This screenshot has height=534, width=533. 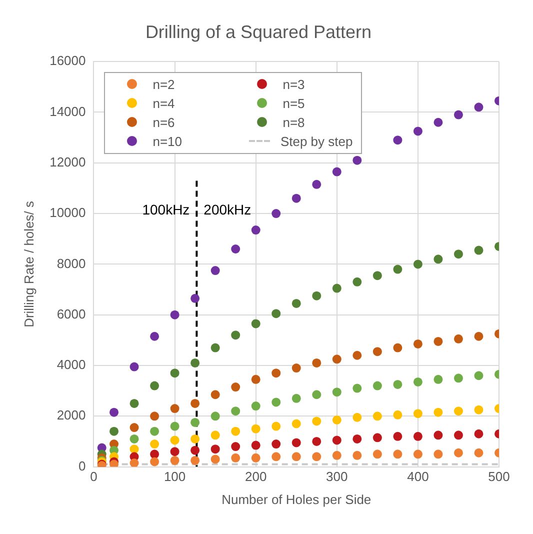 What do you see at coordinates (68, 162) in the screenshot?
I see `y-tick-label: 12000` at bounding box center [68, 162].